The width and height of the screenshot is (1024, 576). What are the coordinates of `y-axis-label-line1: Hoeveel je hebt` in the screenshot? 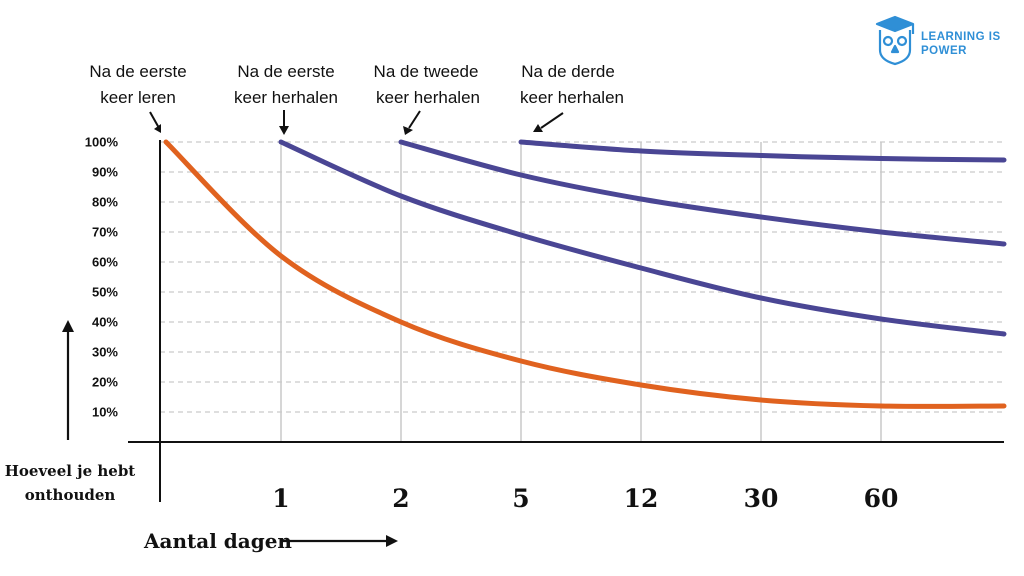 It's located at (70, 471).